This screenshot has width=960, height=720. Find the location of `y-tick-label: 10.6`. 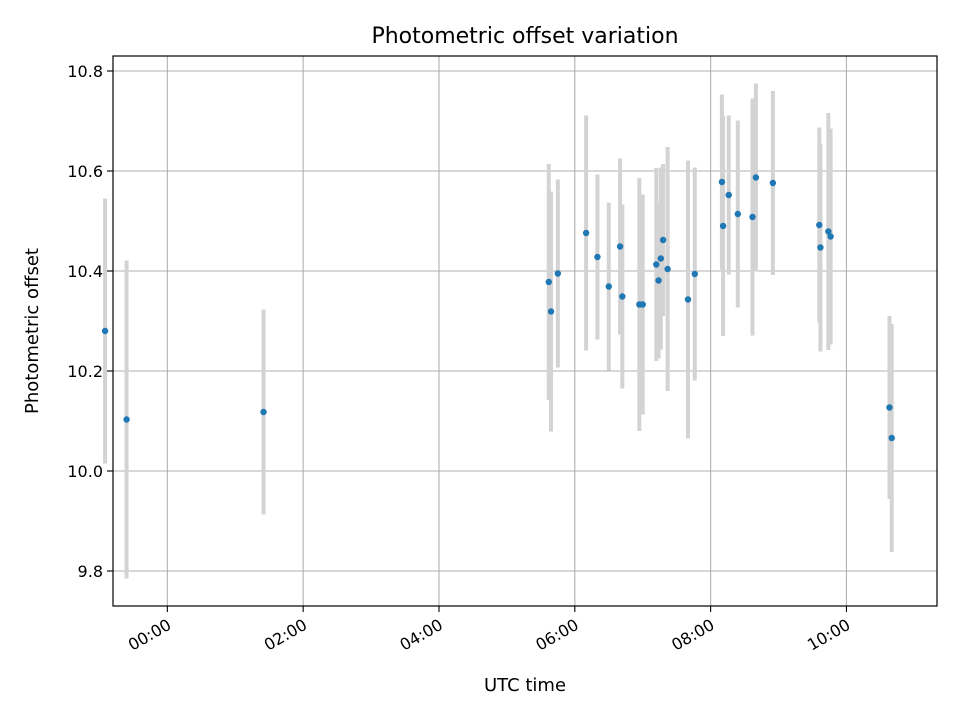

y-tick-label: 10.6 is located at coordinates (85, 171).